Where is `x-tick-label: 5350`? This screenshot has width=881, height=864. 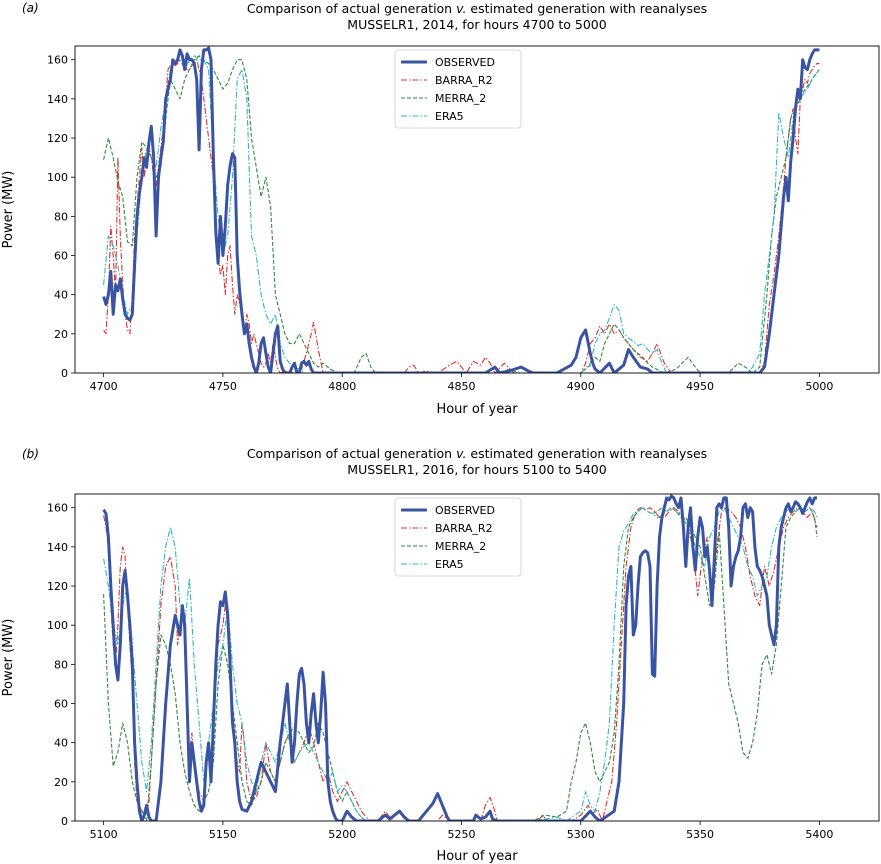 x-tick-label: 5350 is located at coordinates (700, 834).